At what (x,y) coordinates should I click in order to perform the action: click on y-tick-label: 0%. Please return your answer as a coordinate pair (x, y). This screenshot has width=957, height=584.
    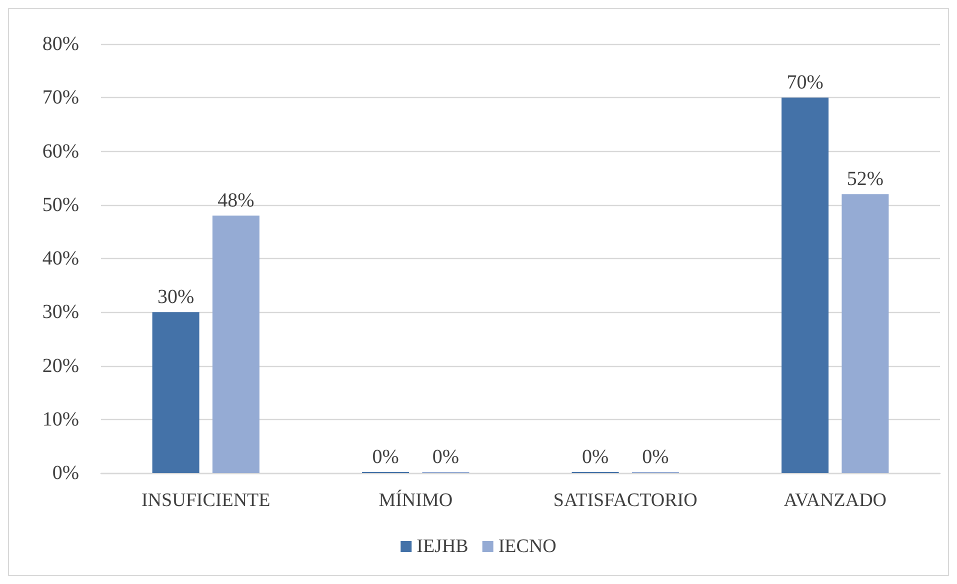
    Looking at the image, I should click on (65, 473).